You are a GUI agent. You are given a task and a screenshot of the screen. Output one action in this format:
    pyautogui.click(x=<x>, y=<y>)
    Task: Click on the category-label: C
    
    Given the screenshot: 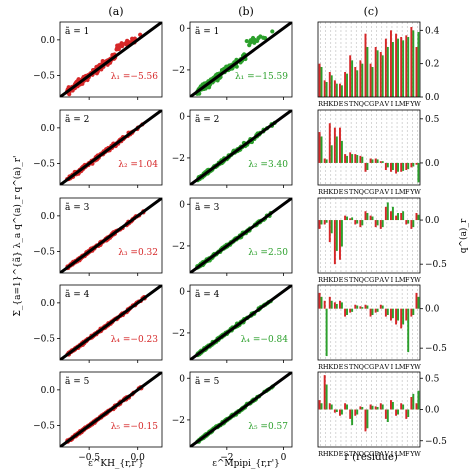 What is the action you would take?
    pyautogui.click(x=366, y=104)
    